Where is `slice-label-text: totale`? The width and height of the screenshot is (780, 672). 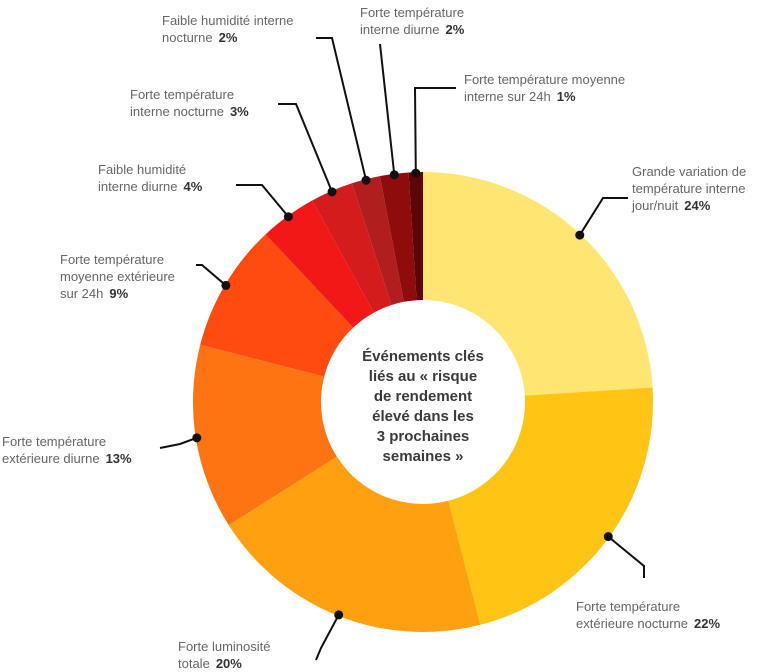 slice-label-text: totale is located at coordinates (194, 663).